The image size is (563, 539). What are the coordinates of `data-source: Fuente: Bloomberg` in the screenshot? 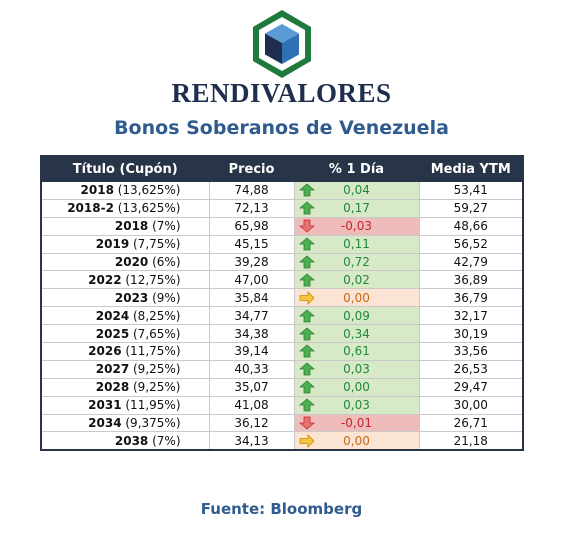 It's located at (281, 509).